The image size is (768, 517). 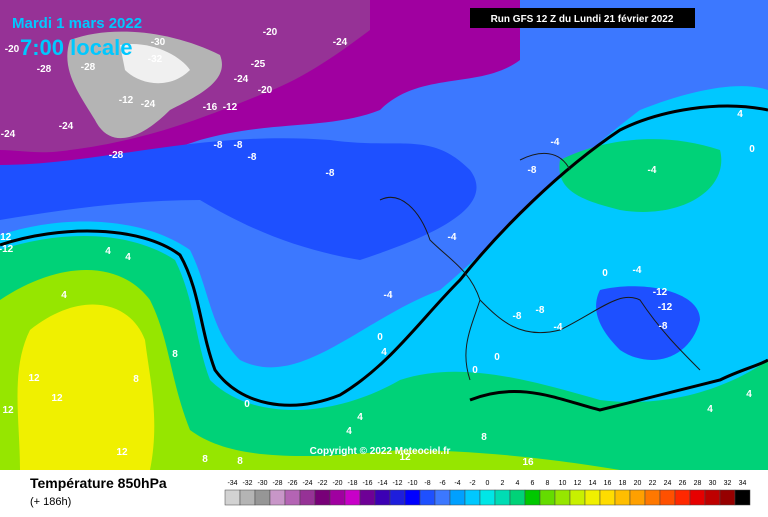 What do you see at coordinates (618, 385) in the screenshot?
I see `zero-isotherm-south` at bounding box center [618, 385].